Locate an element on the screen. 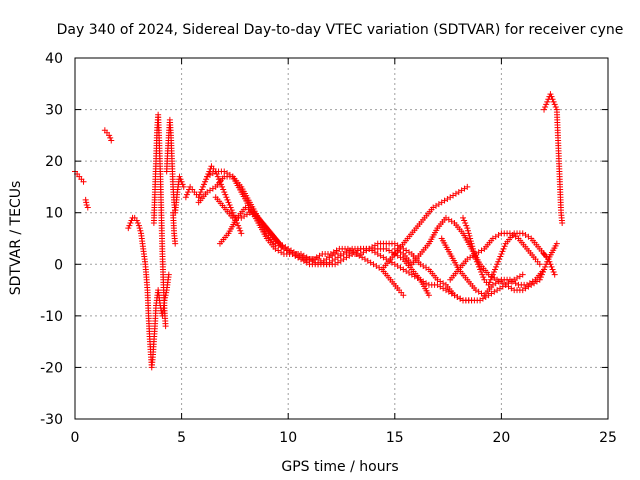  series-trace-e is located at coordinates (425, 228).